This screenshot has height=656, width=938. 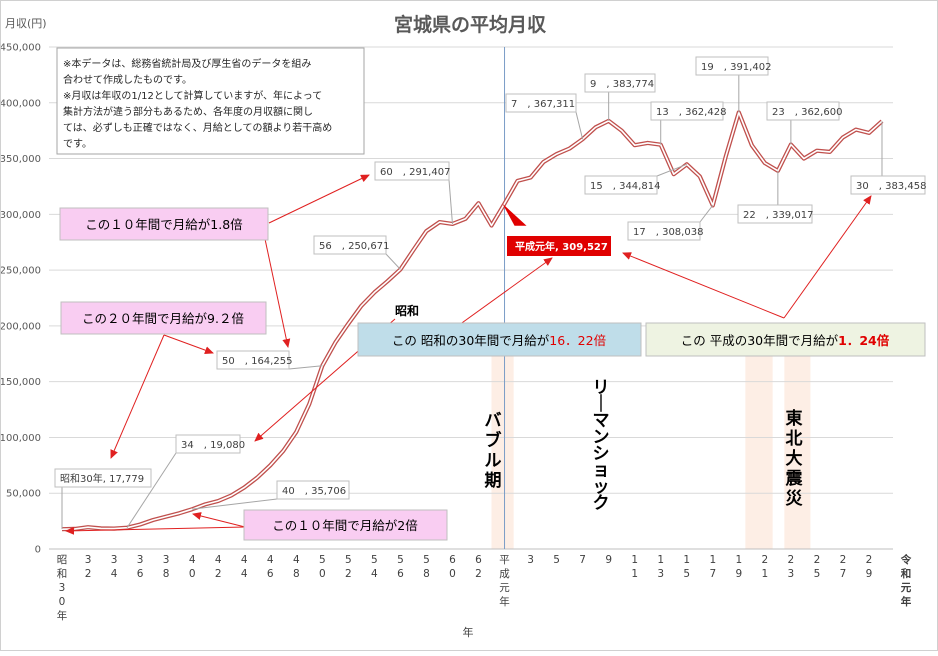 What do you see at coordinates (625, 186) in the screenshot?
I see `data-label: 15 , 344,814` at bounding box center [625, 186].